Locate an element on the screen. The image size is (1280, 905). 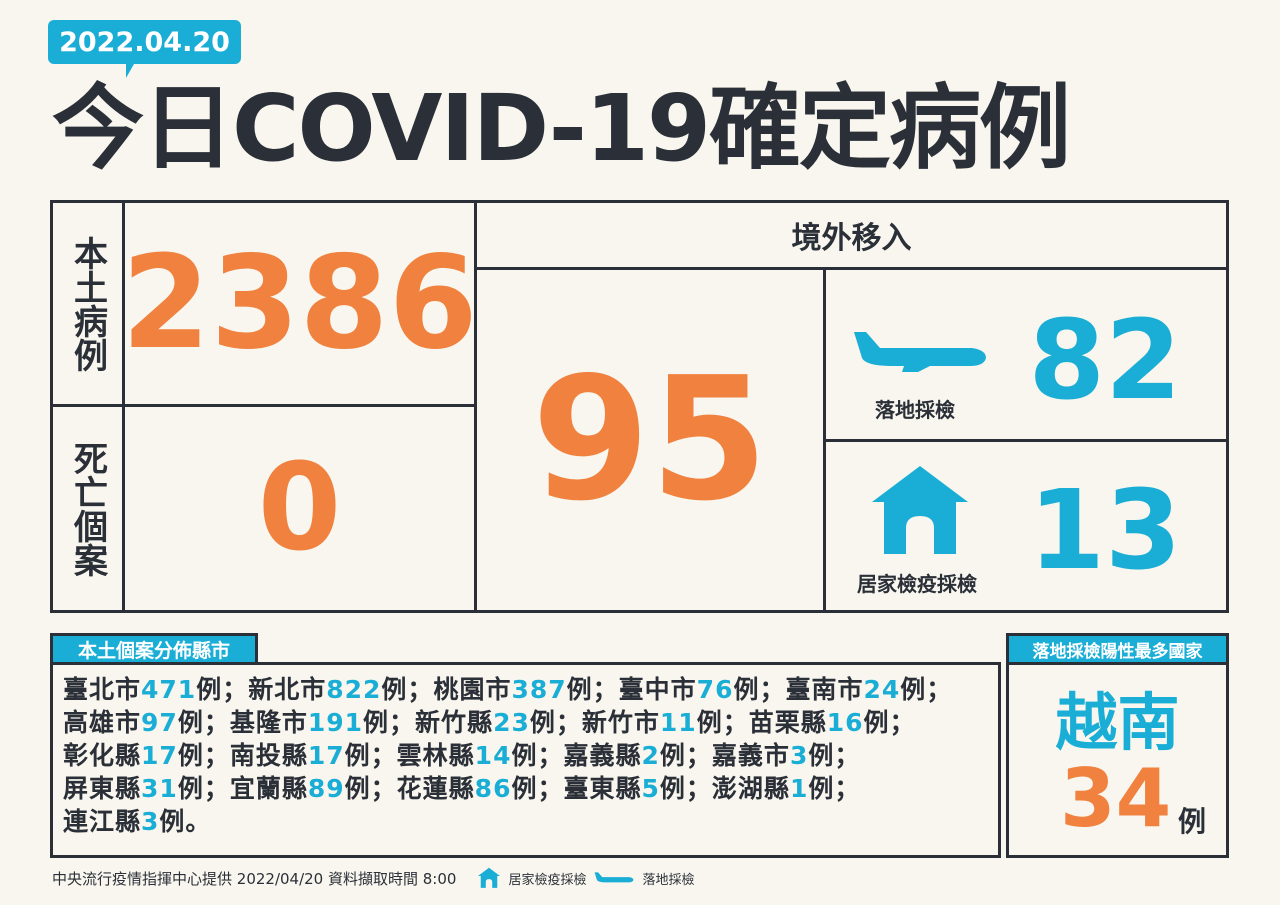
airport-label: 落地採檢 is located at coordinates (915, 410).